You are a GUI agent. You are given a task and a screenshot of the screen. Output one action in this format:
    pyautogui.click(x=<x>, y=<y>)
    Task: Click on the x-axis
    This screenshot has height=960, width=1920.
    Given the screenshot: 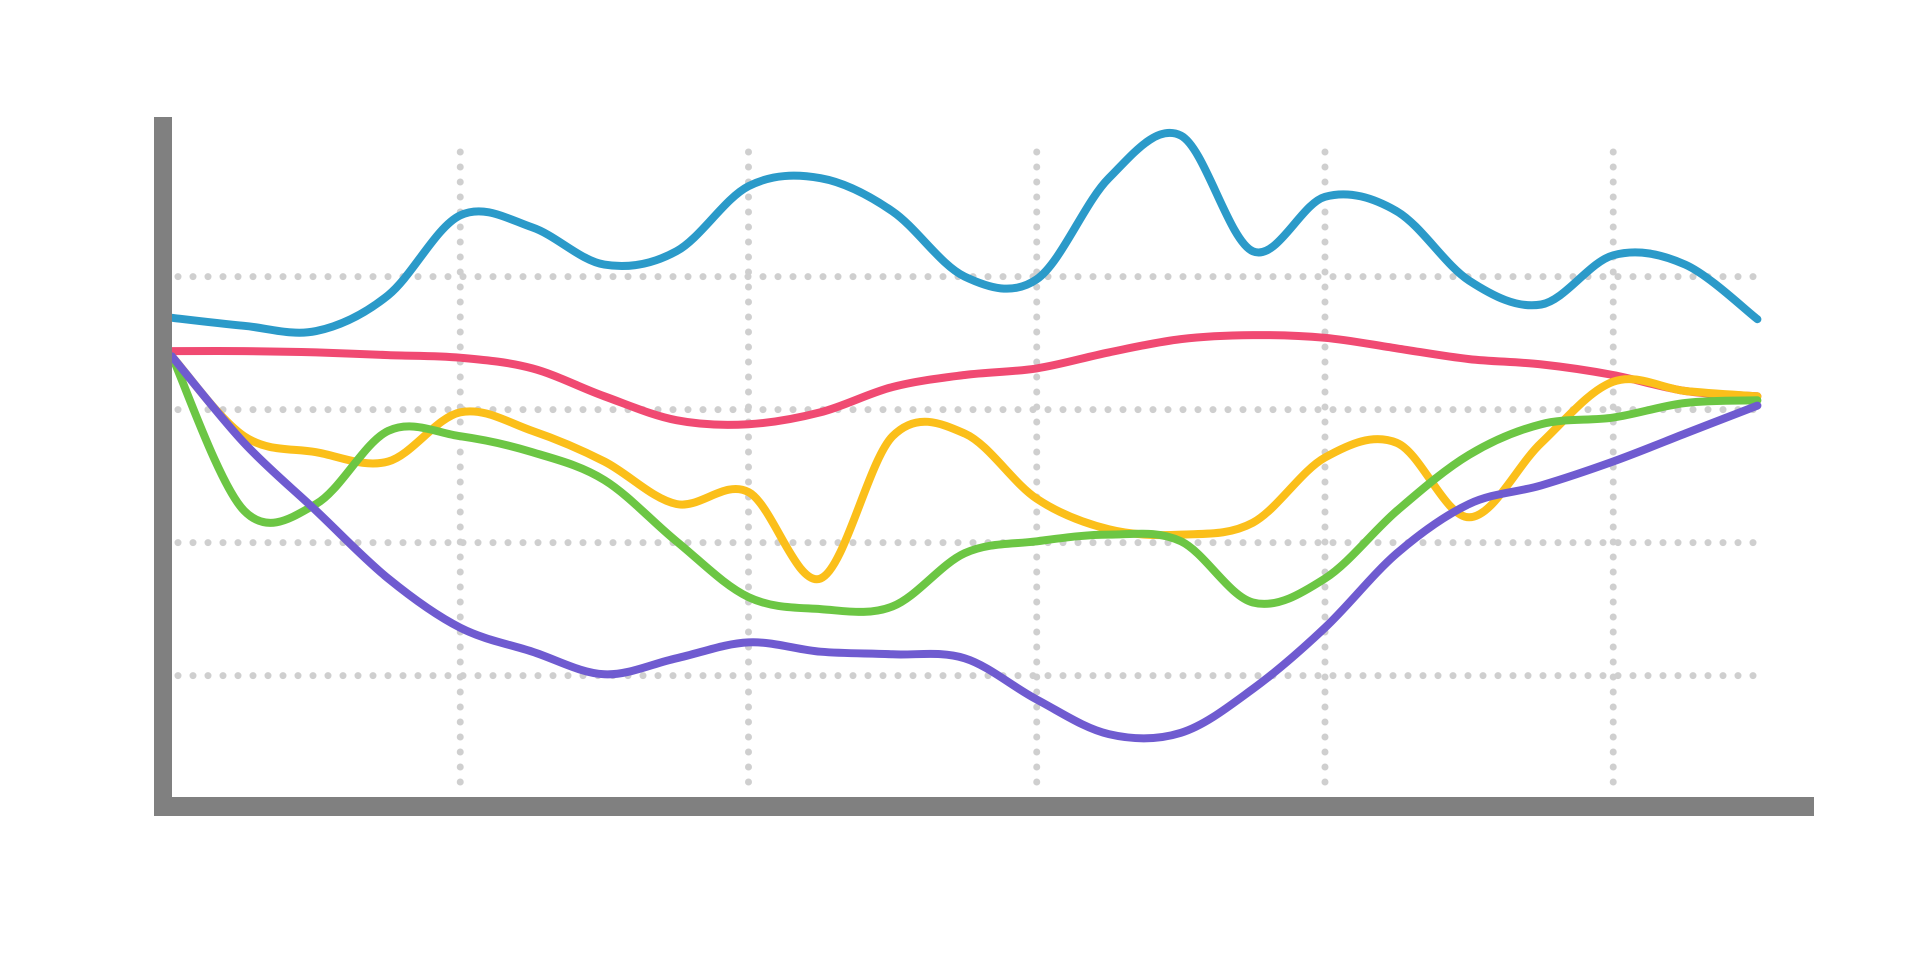 What is the action you would take?
    pyautogui.click(x=984, y=806)
    